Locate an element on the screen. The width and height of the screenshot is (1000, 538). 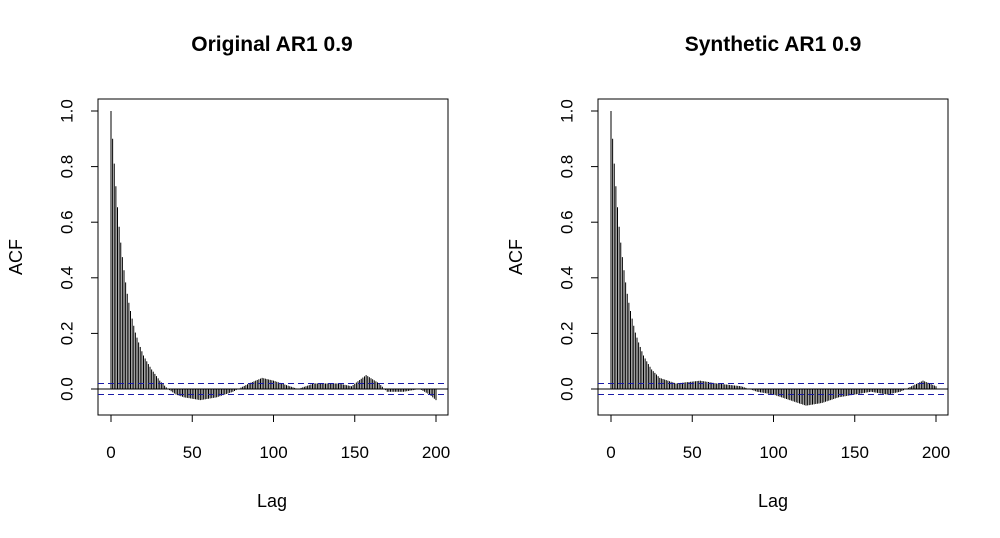
chart-title: Original AR1 0.9 is located at coordinates (271, 44).